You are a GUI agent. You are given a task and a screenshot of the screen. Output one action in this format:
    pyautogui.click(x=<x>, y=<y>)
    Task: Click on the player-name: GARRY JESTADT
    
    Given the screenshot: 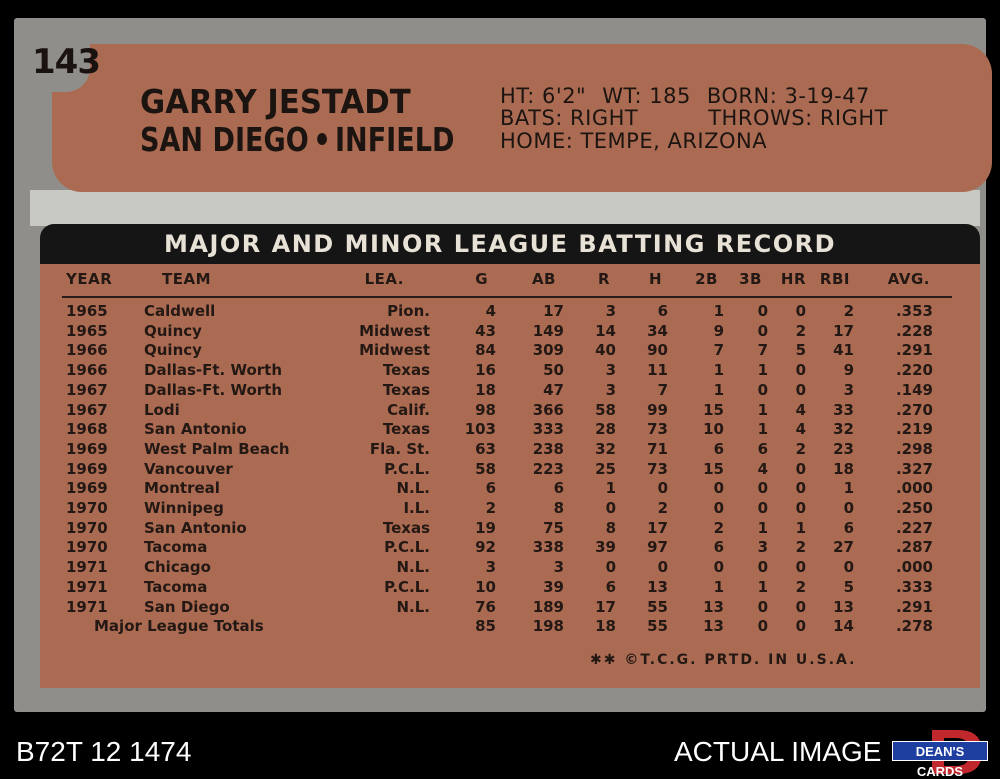 What is the action you would take?
    pyautogui.click(x=275, y=101)
    